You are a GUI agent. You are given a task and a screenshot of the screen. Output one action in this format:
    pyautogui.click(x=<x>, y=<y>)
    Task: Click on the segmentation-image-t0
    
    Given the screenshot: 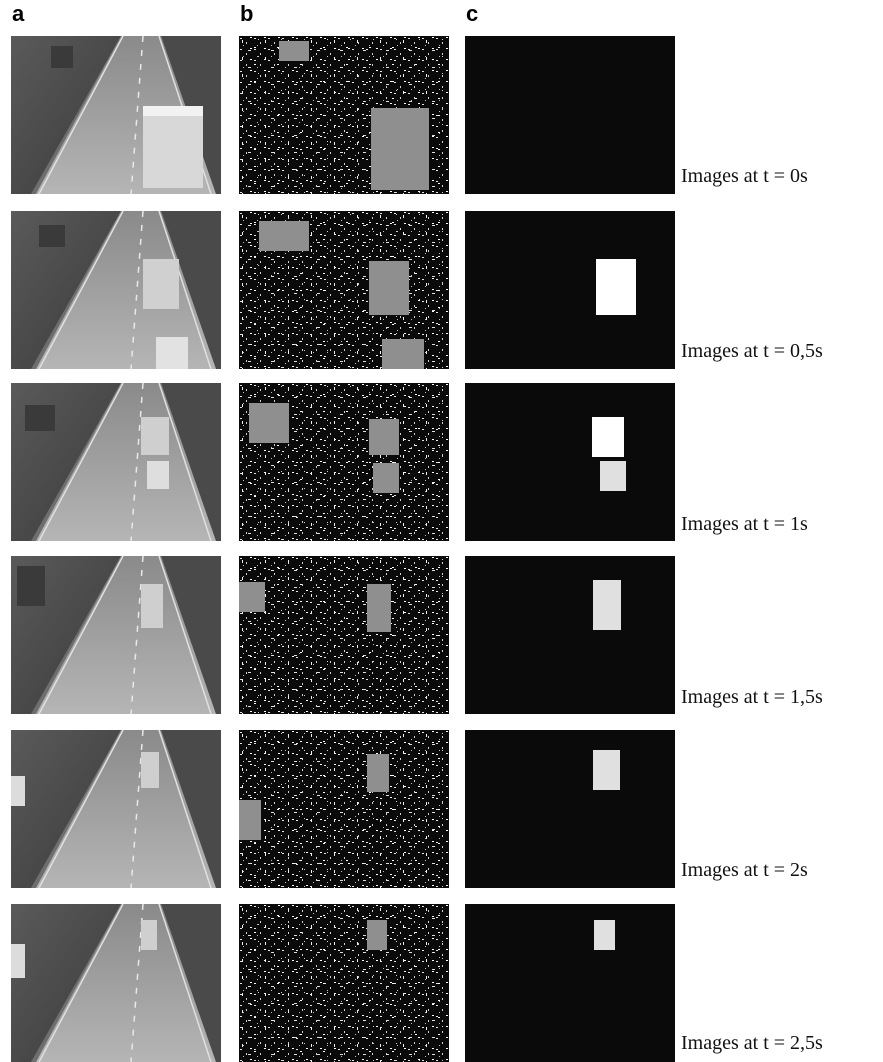 What is the action you would take?
    pyautogui.click(x=344, y=115)
    